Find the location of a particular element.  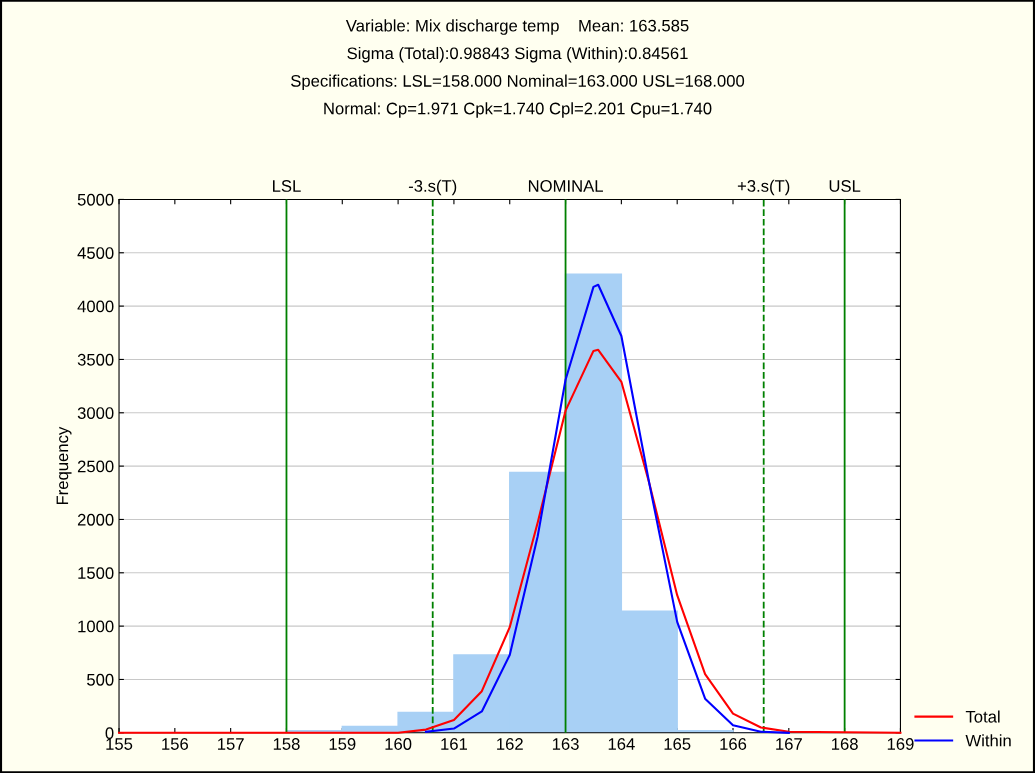

y-tick-label: 4000 is located at coordinates (95, 306).